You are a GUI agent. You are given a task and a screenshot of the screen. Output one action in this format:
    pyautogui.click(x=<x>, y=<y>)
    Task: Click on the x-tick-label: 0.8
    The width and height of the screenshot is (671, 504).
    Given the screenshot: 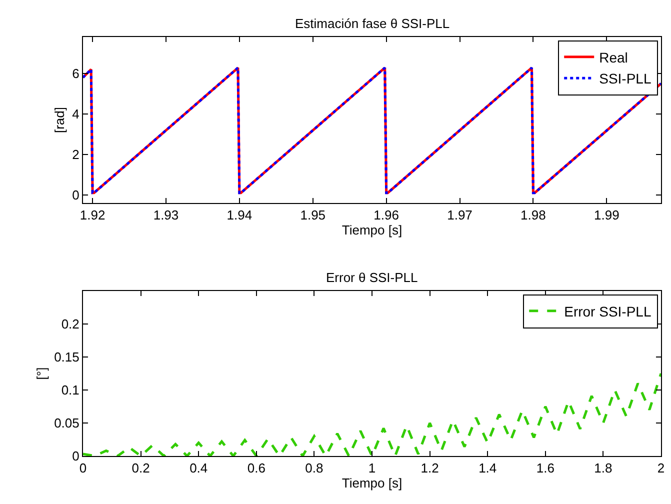 What is the action you would take?
    pyautogui.click(x=314, y=468)
    